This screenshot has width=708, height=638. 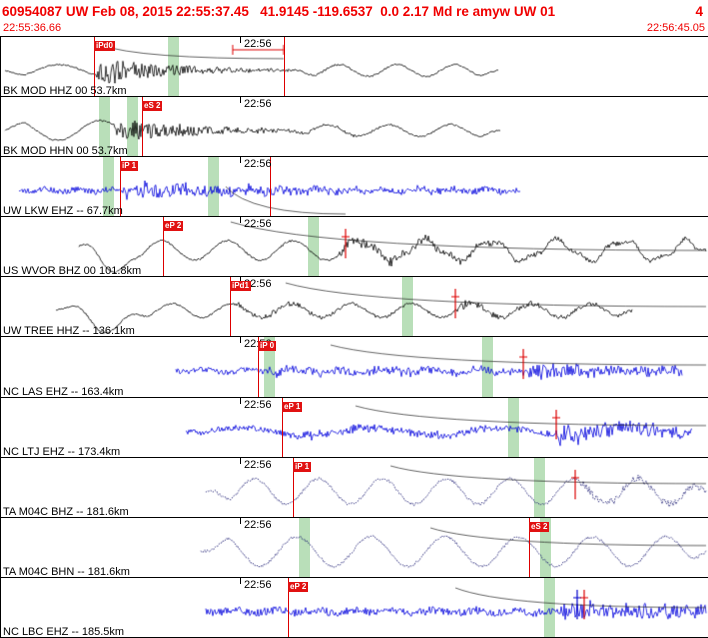 I want to click on pick-flag: iP 0, so click(x=267, y=346).